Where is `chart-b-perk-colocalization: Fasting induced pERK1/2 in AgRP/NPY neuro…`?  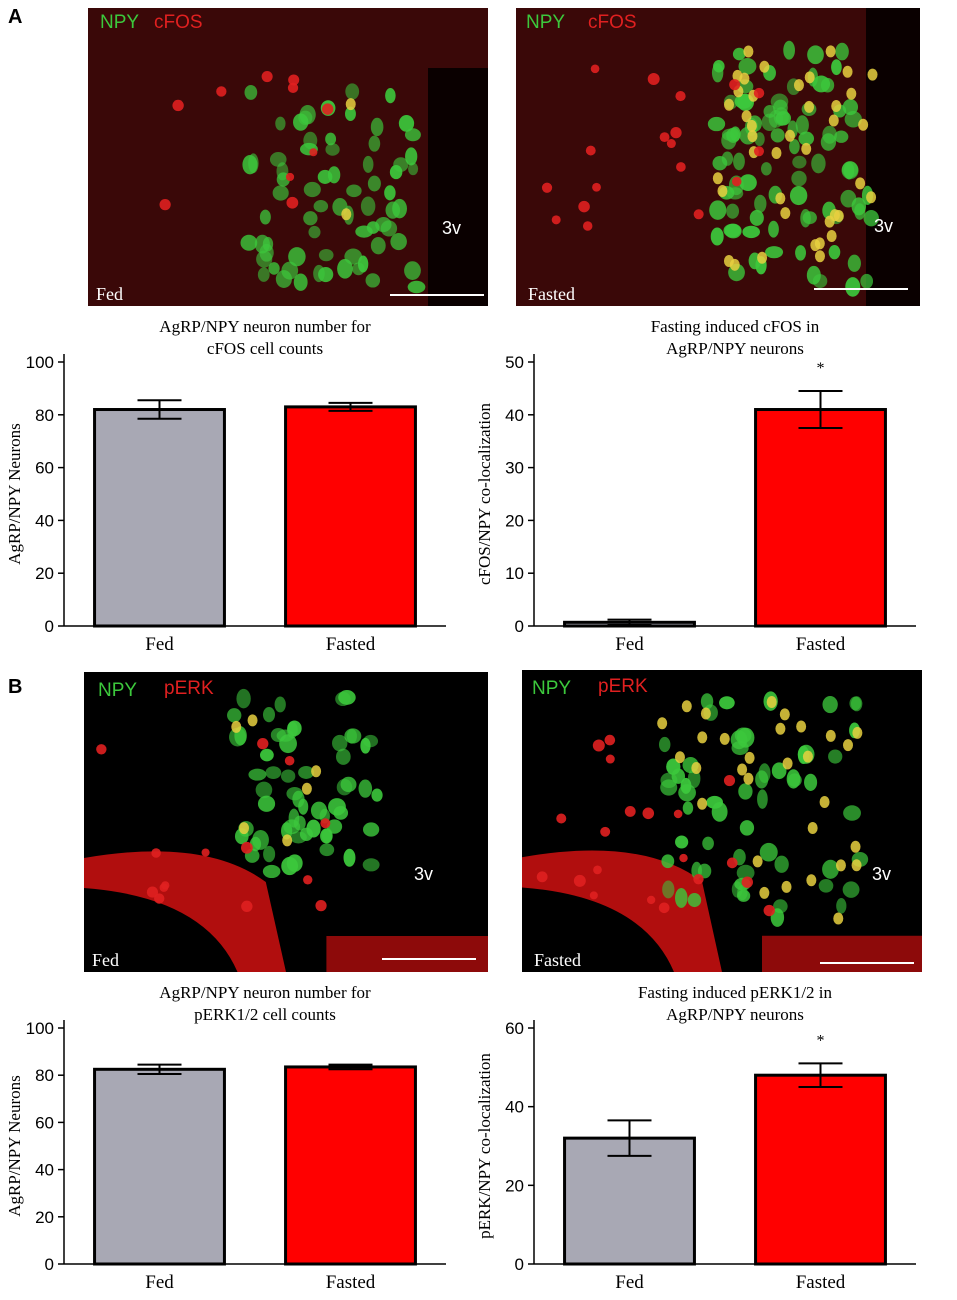 chart-b-perk-colocalization: Fasting induced pERK1/2 in AgRP/NPY neuro… is located at coordinates (705, 1139).